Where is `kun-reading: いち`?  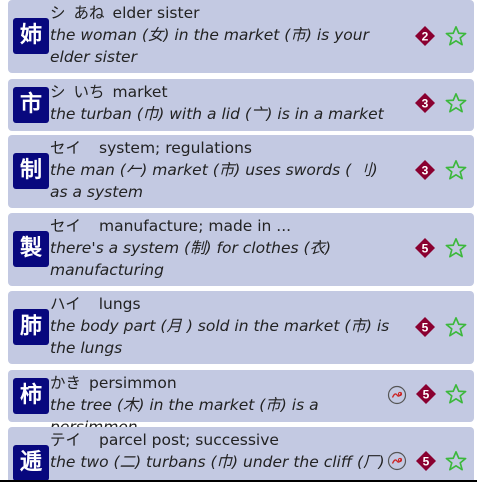
kun-reading: いち is located at coordinates (89, 92).